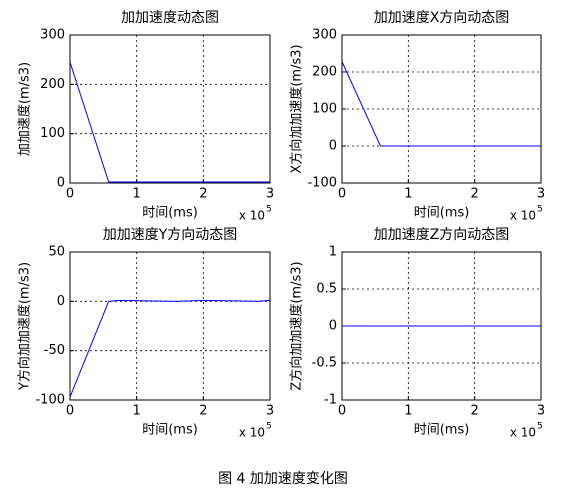  I want to click on chart-title: 加加速度Y方向动态图, so click(170, 235).